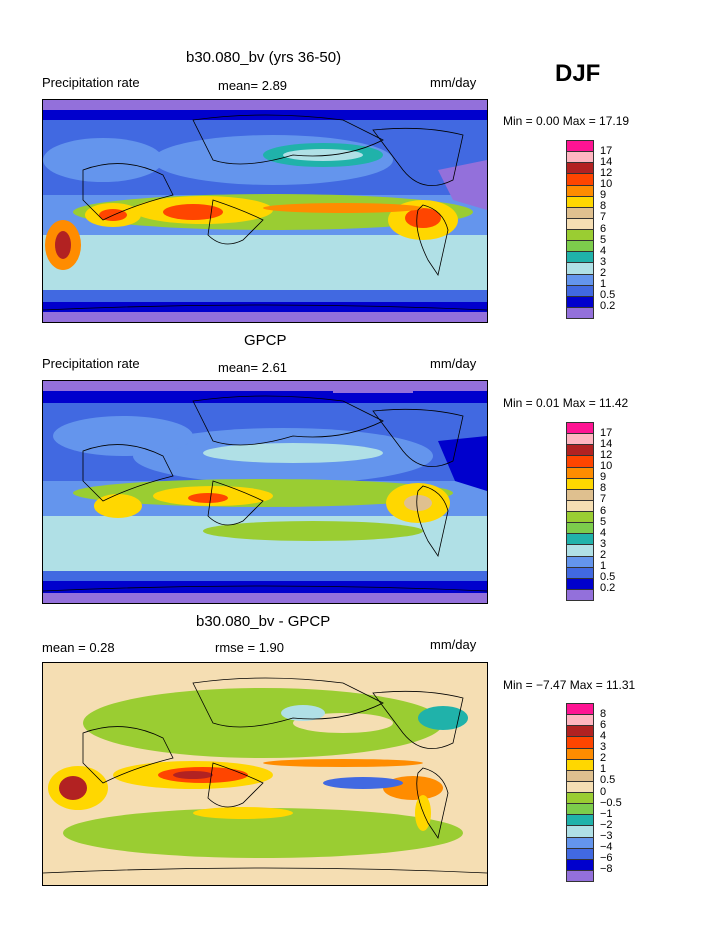 This screenshot has height=935, width=723. I want to click on panel-3-mean: mean = 0.28, so click(78, 647).